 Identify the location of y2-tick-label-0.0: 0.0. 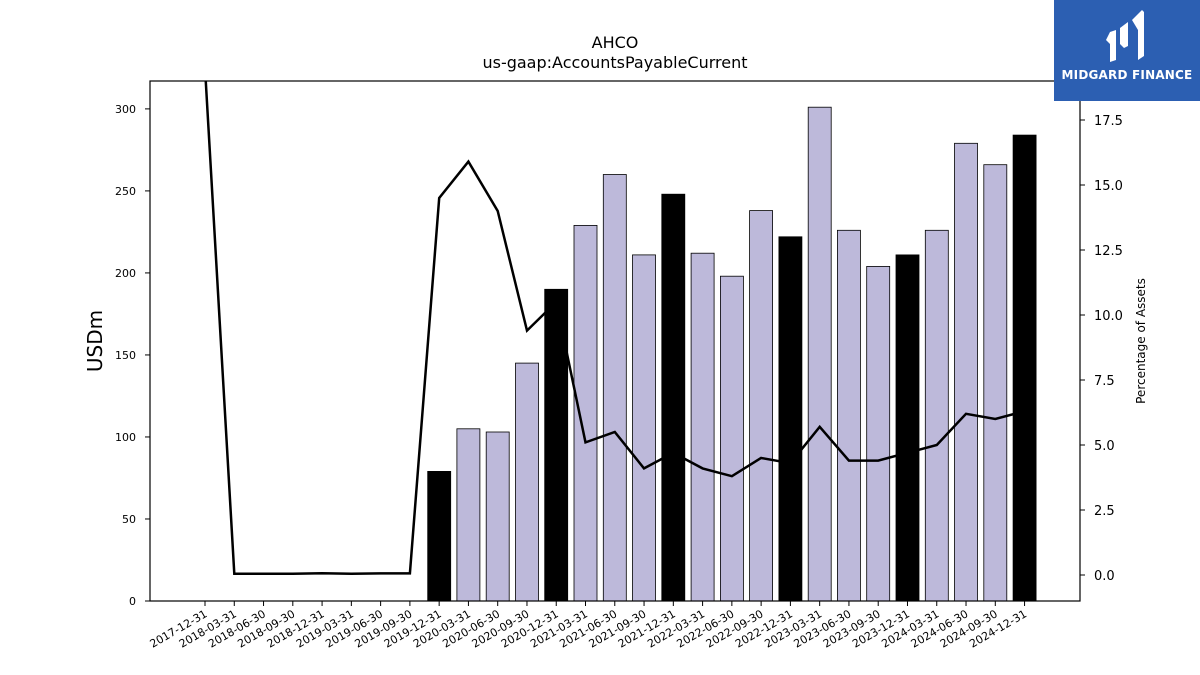
(1104, 576).